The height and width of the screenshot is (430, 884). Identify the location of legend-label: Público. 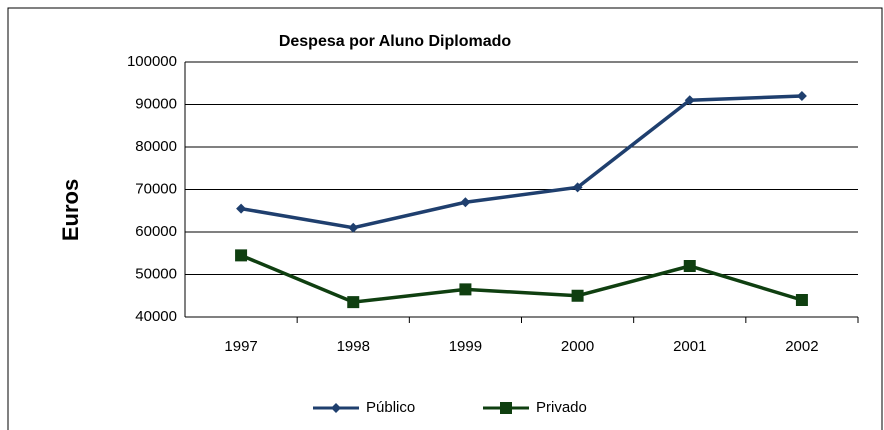
(390, 407).